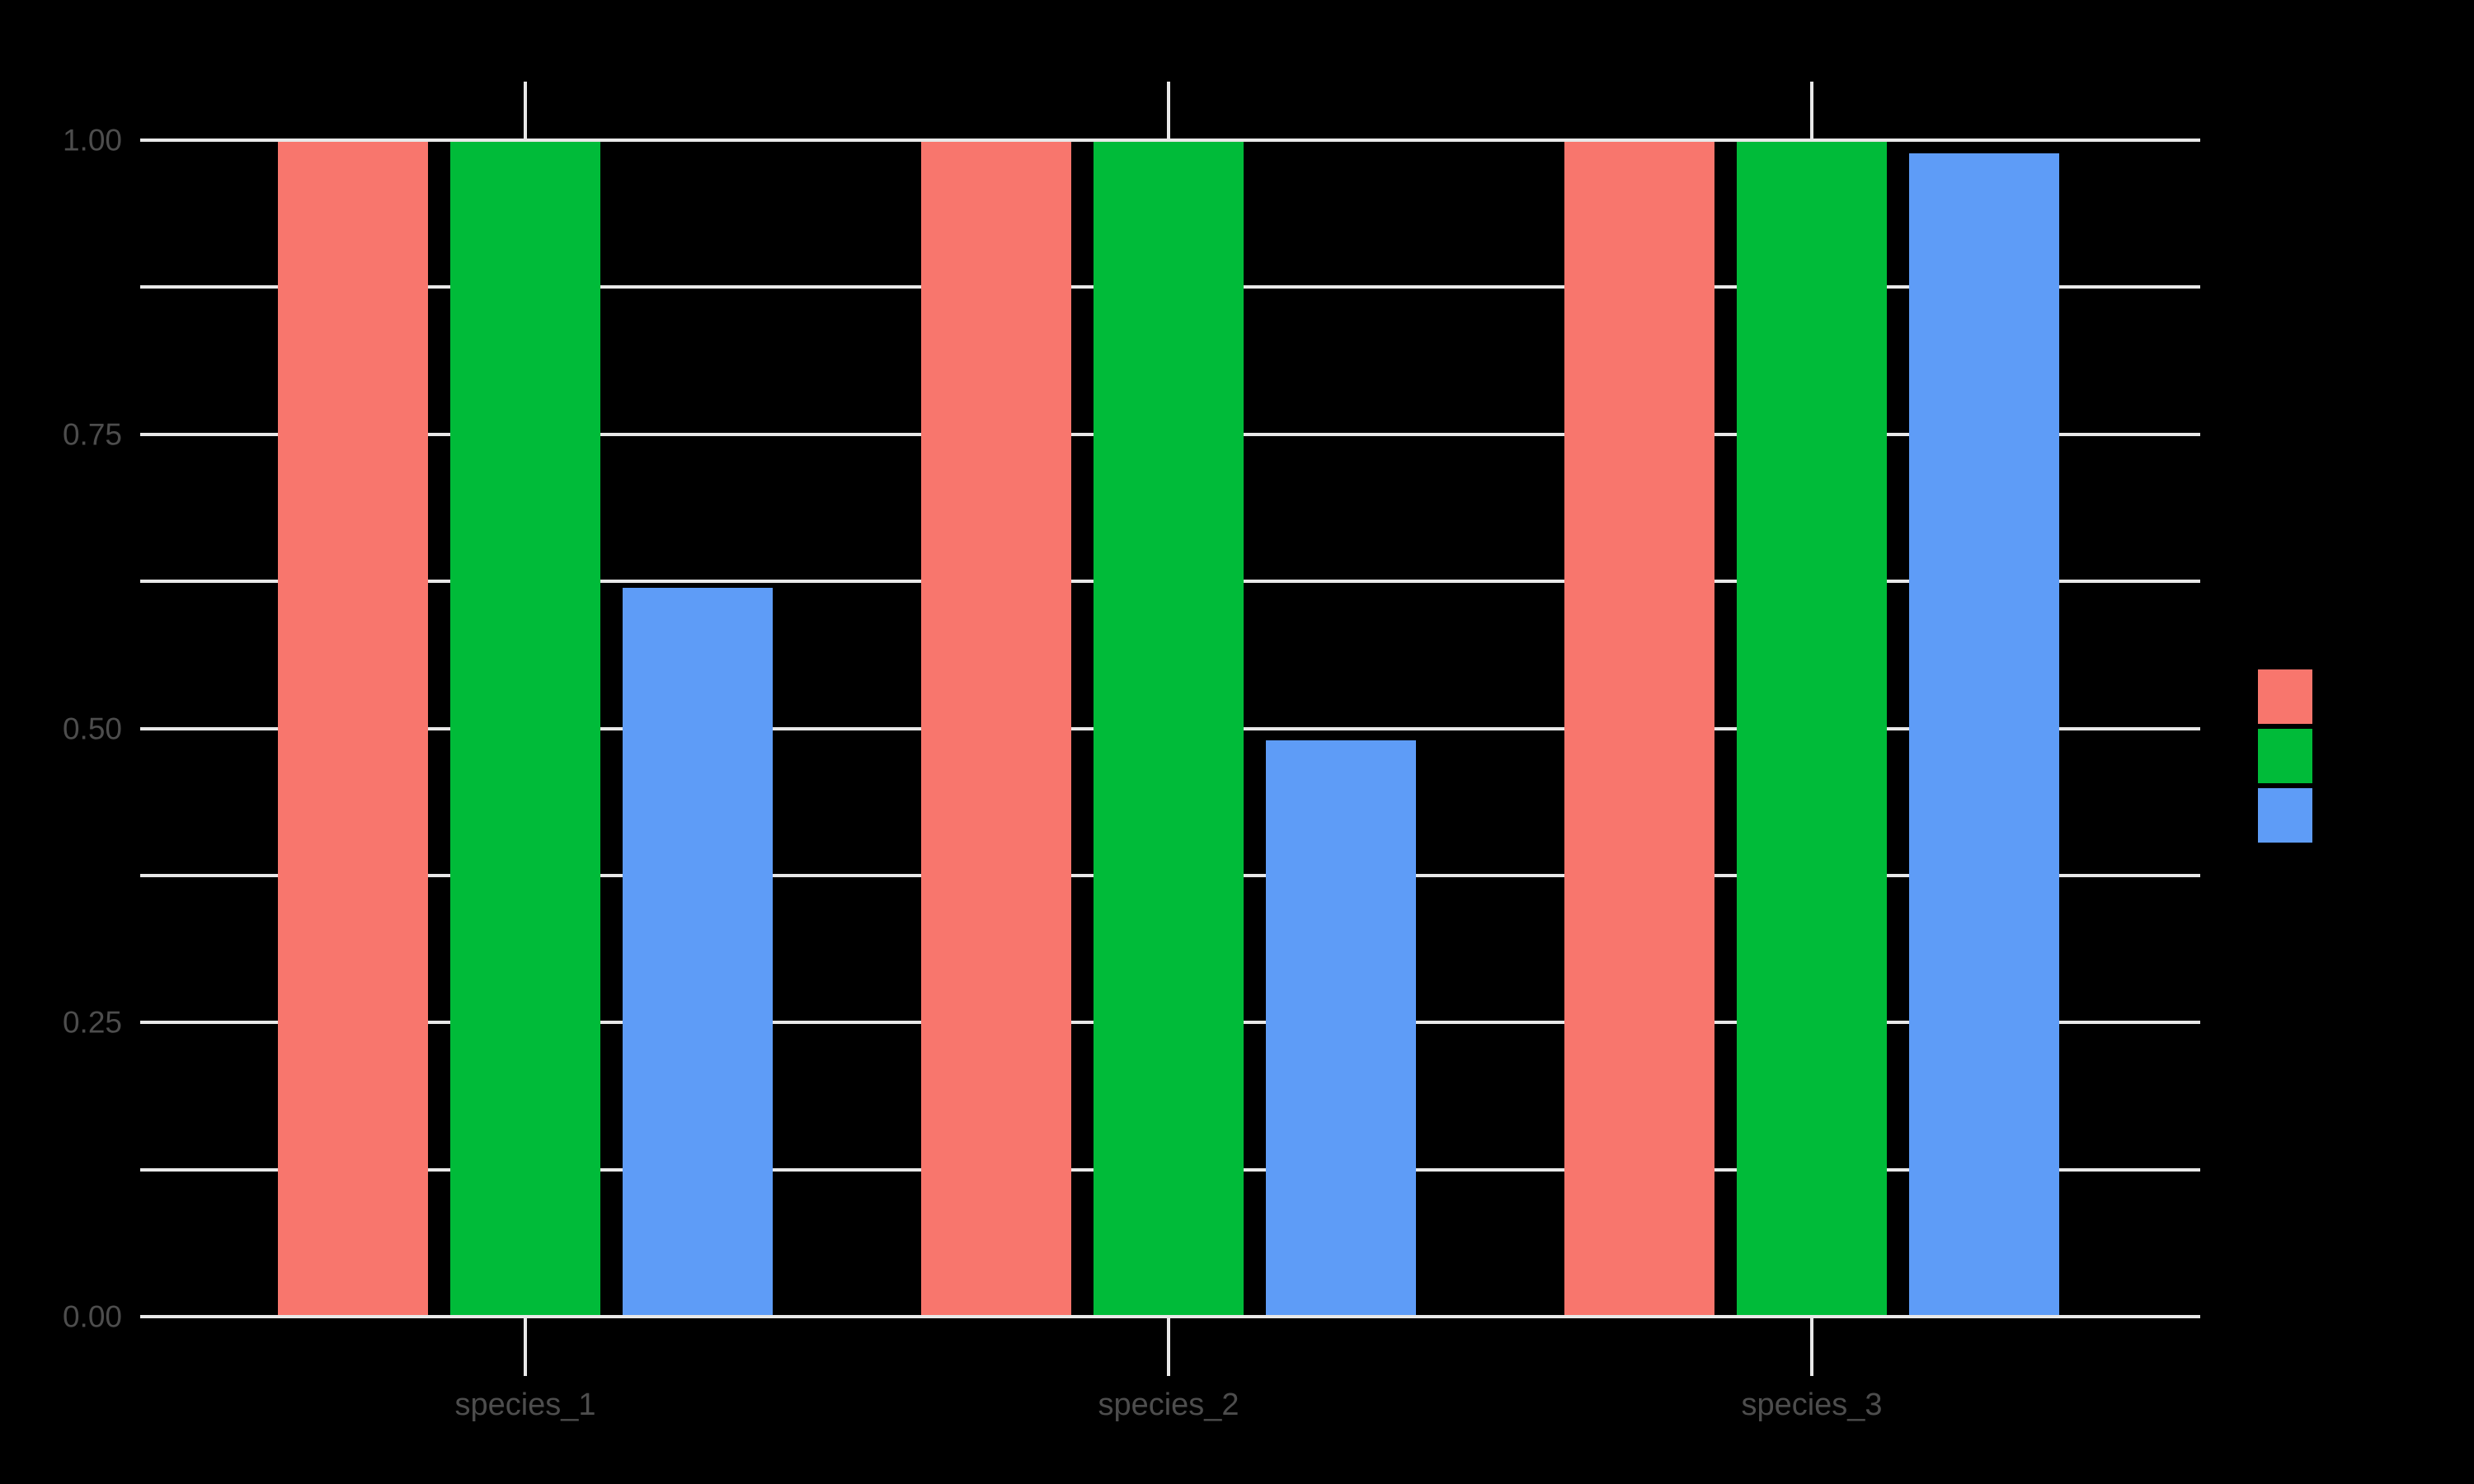 Image resolution: width=2474 pixels, height=1484 pixels. Describe the element at coordinates (525, 728) in the screenshot. I see `bar-species_1-series2` at that location.